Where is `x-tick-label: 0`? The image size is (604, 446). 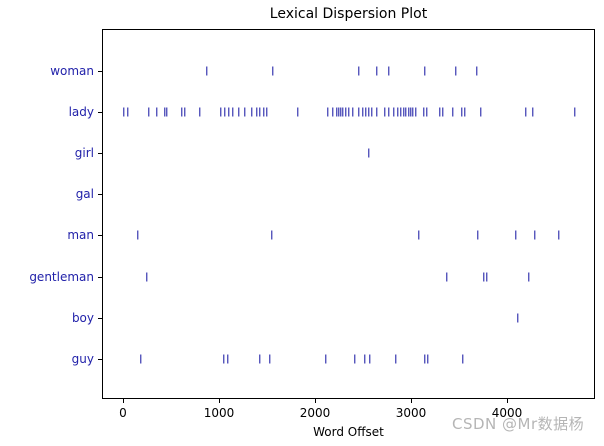
x-tick-label: 0 is located at coordinates (123, 413).